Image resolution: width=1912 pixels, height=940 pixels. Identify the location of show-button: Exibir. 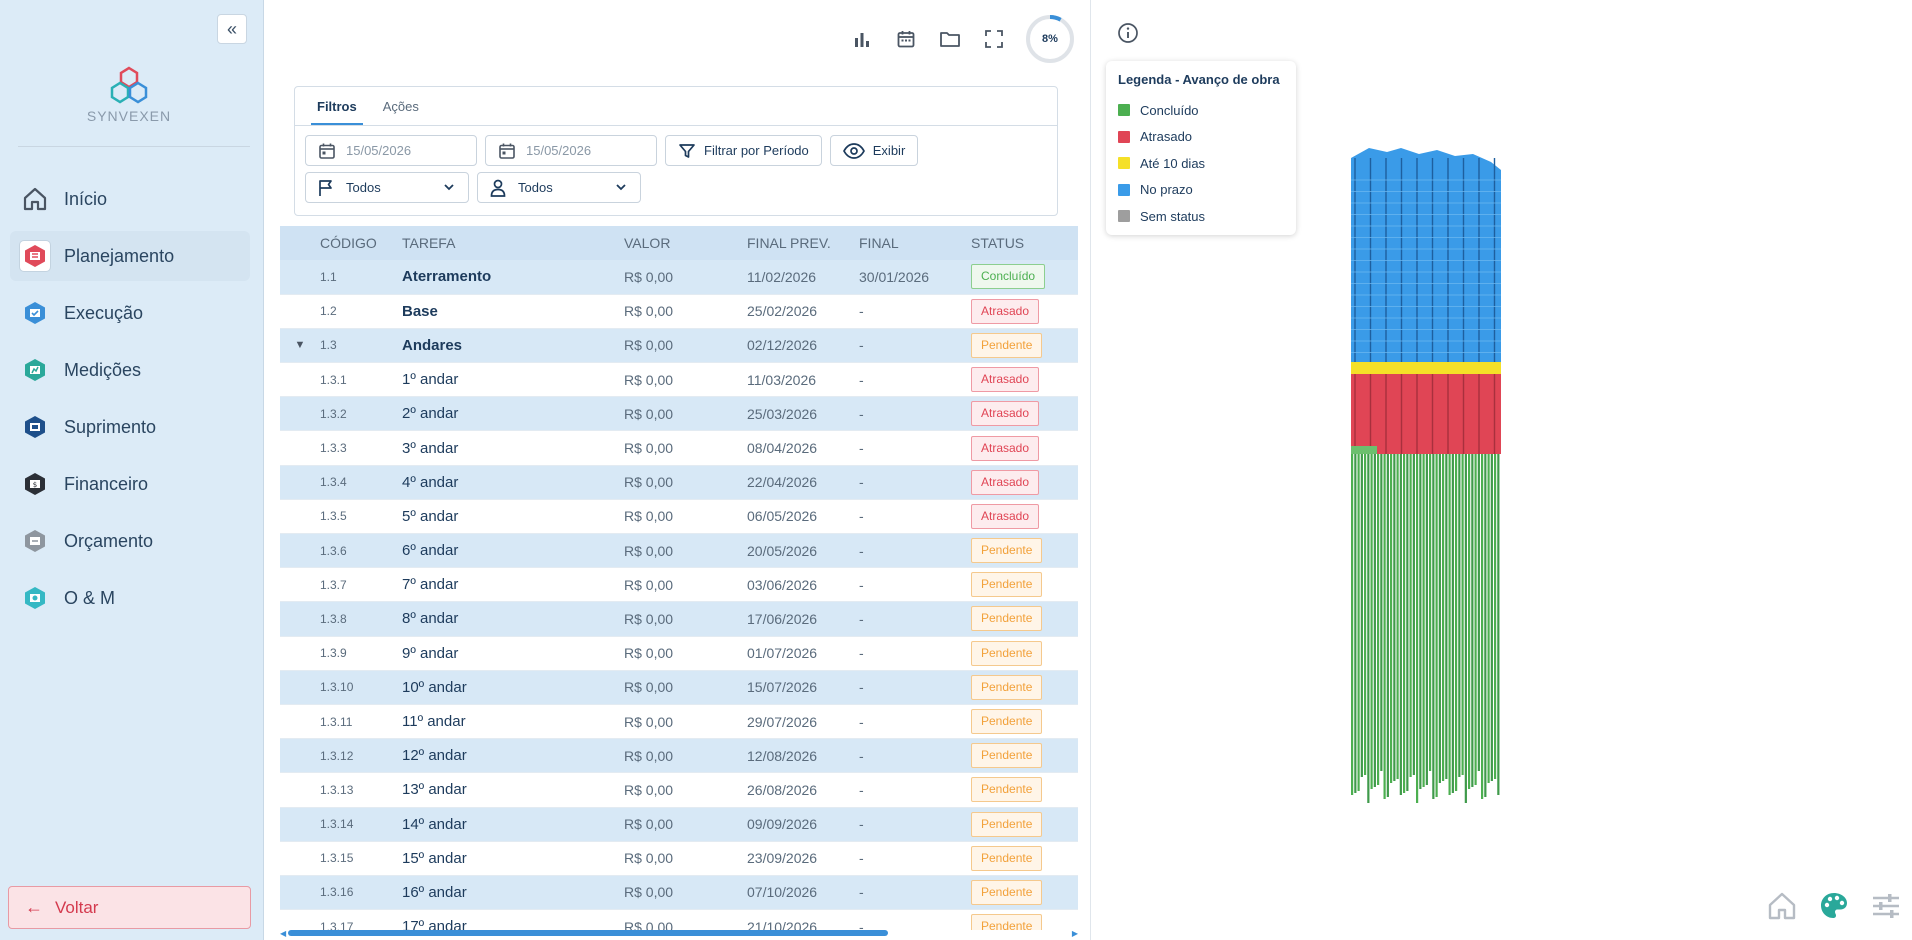
(874, 150).